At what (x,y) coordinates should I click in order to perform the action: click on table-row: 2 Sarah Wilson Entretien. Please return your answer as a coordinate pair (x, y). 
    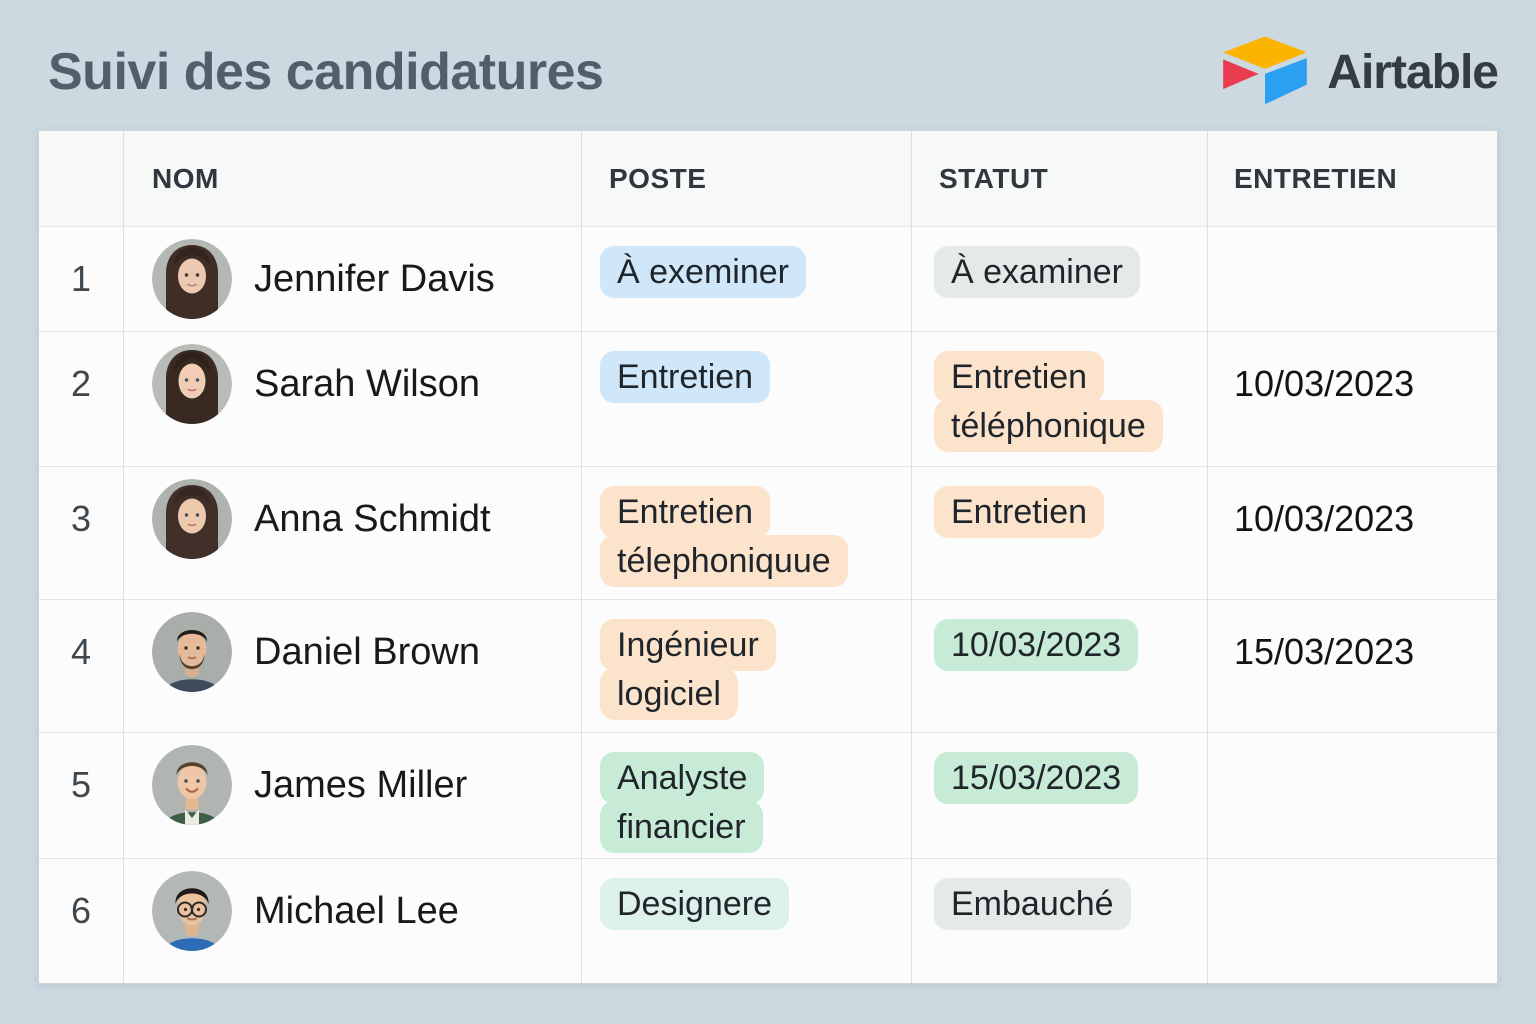
    Looking at the image, I should click on (768, 398).